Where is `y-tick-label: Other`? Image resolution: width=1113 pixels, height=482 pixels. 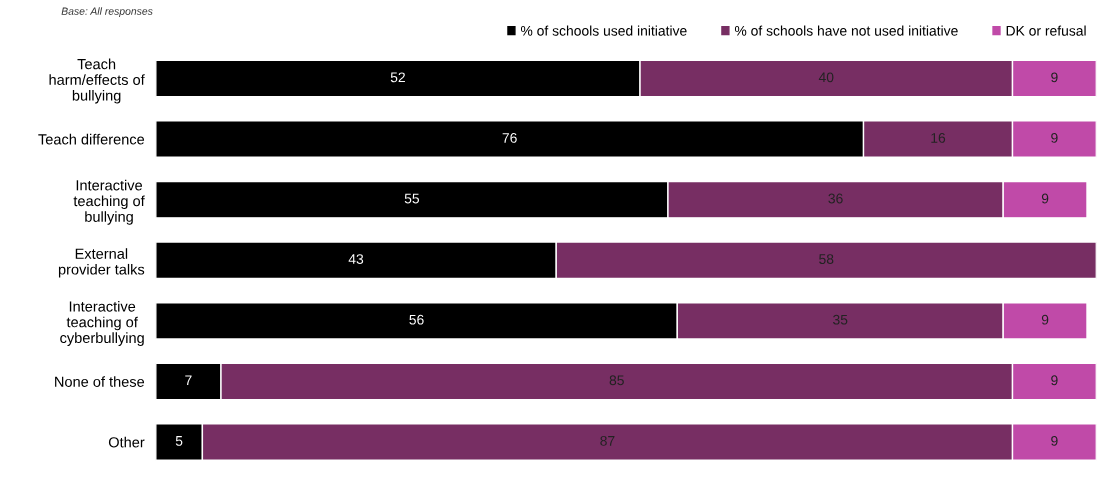 y-tick-label: Other is located at coordinates (126, 442).